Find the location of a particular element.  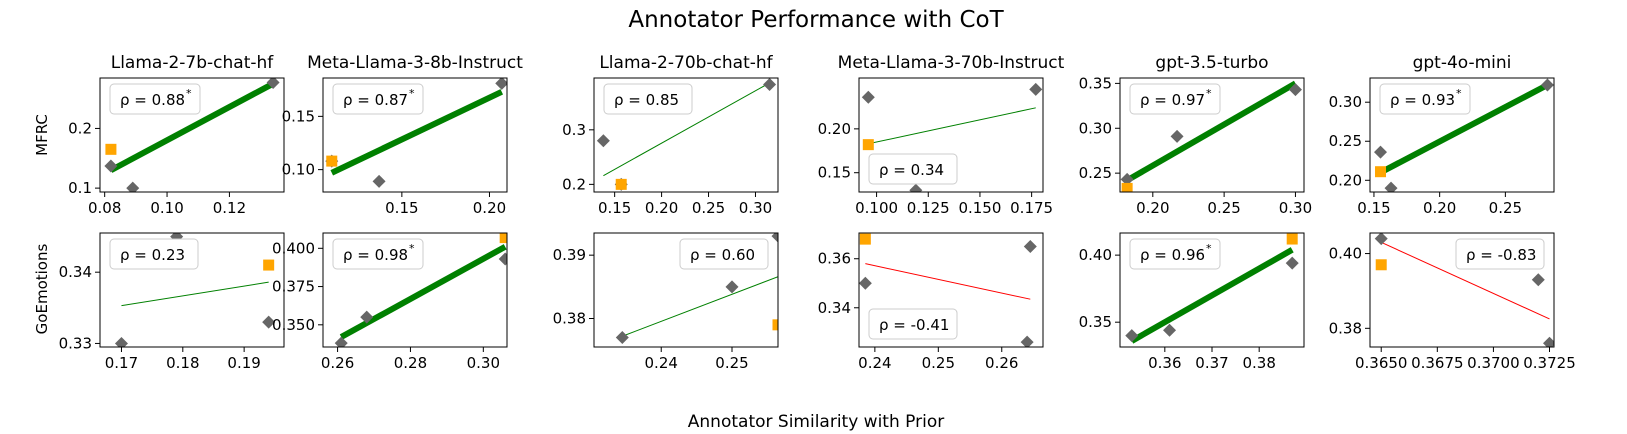

y-tick-label: 0.38 is located at coordinates (1345, 328).